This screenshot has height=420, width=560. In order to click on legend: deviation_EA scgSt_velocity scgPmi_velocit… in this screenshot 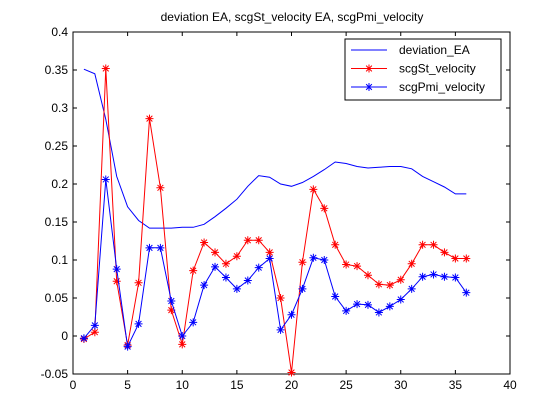, I will do `click(423, 69)`.